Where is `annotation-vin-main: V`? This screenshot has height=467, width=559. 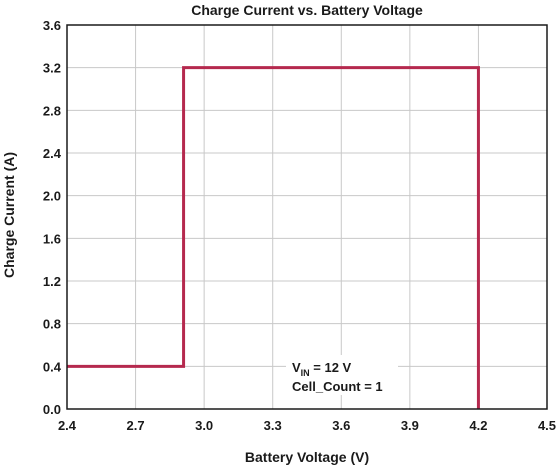 annotation-vin-main: V is located at coordinates (296, 367).